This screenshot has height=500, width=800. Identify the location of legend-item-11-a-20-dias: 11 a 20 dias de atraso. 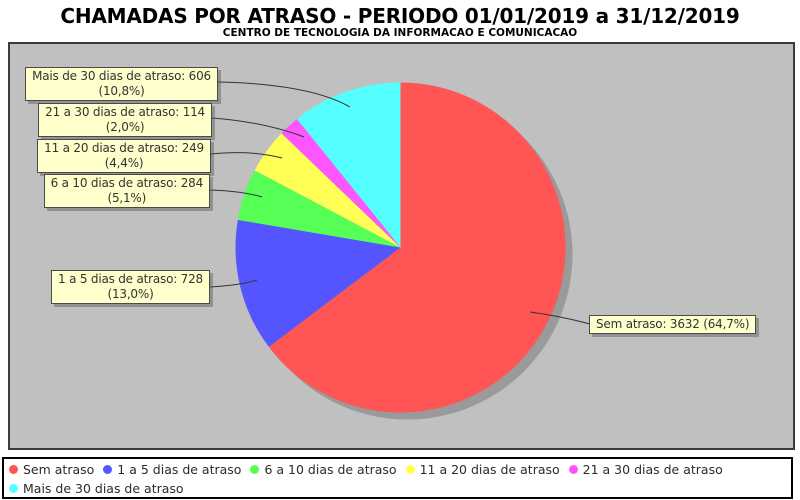
(482, 469).